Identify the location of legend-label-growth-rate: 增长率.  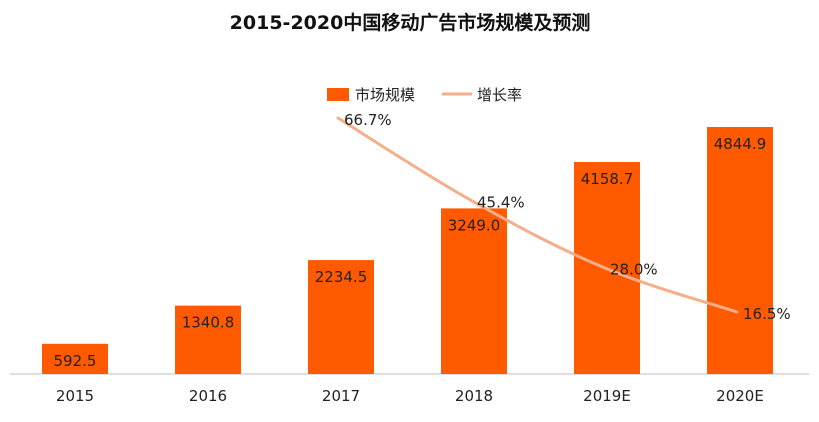
(499, 95).